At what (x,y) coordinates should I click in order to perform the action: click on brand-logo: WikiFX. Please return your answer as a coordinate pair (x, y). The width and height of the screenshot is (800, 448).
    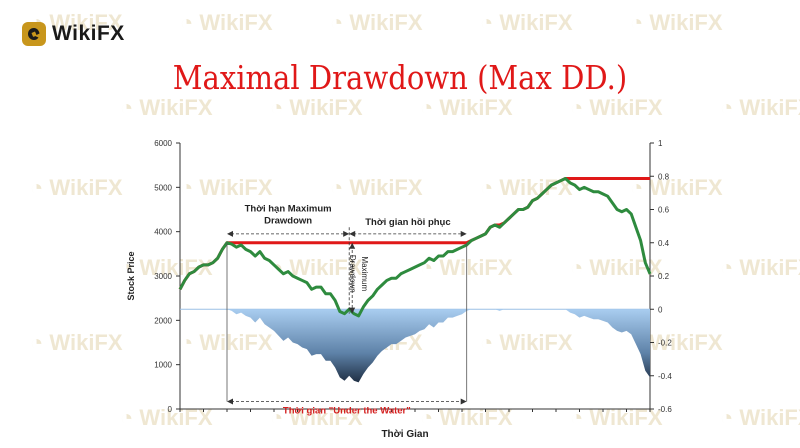
    Looking at the image, I should click on (73, 34).